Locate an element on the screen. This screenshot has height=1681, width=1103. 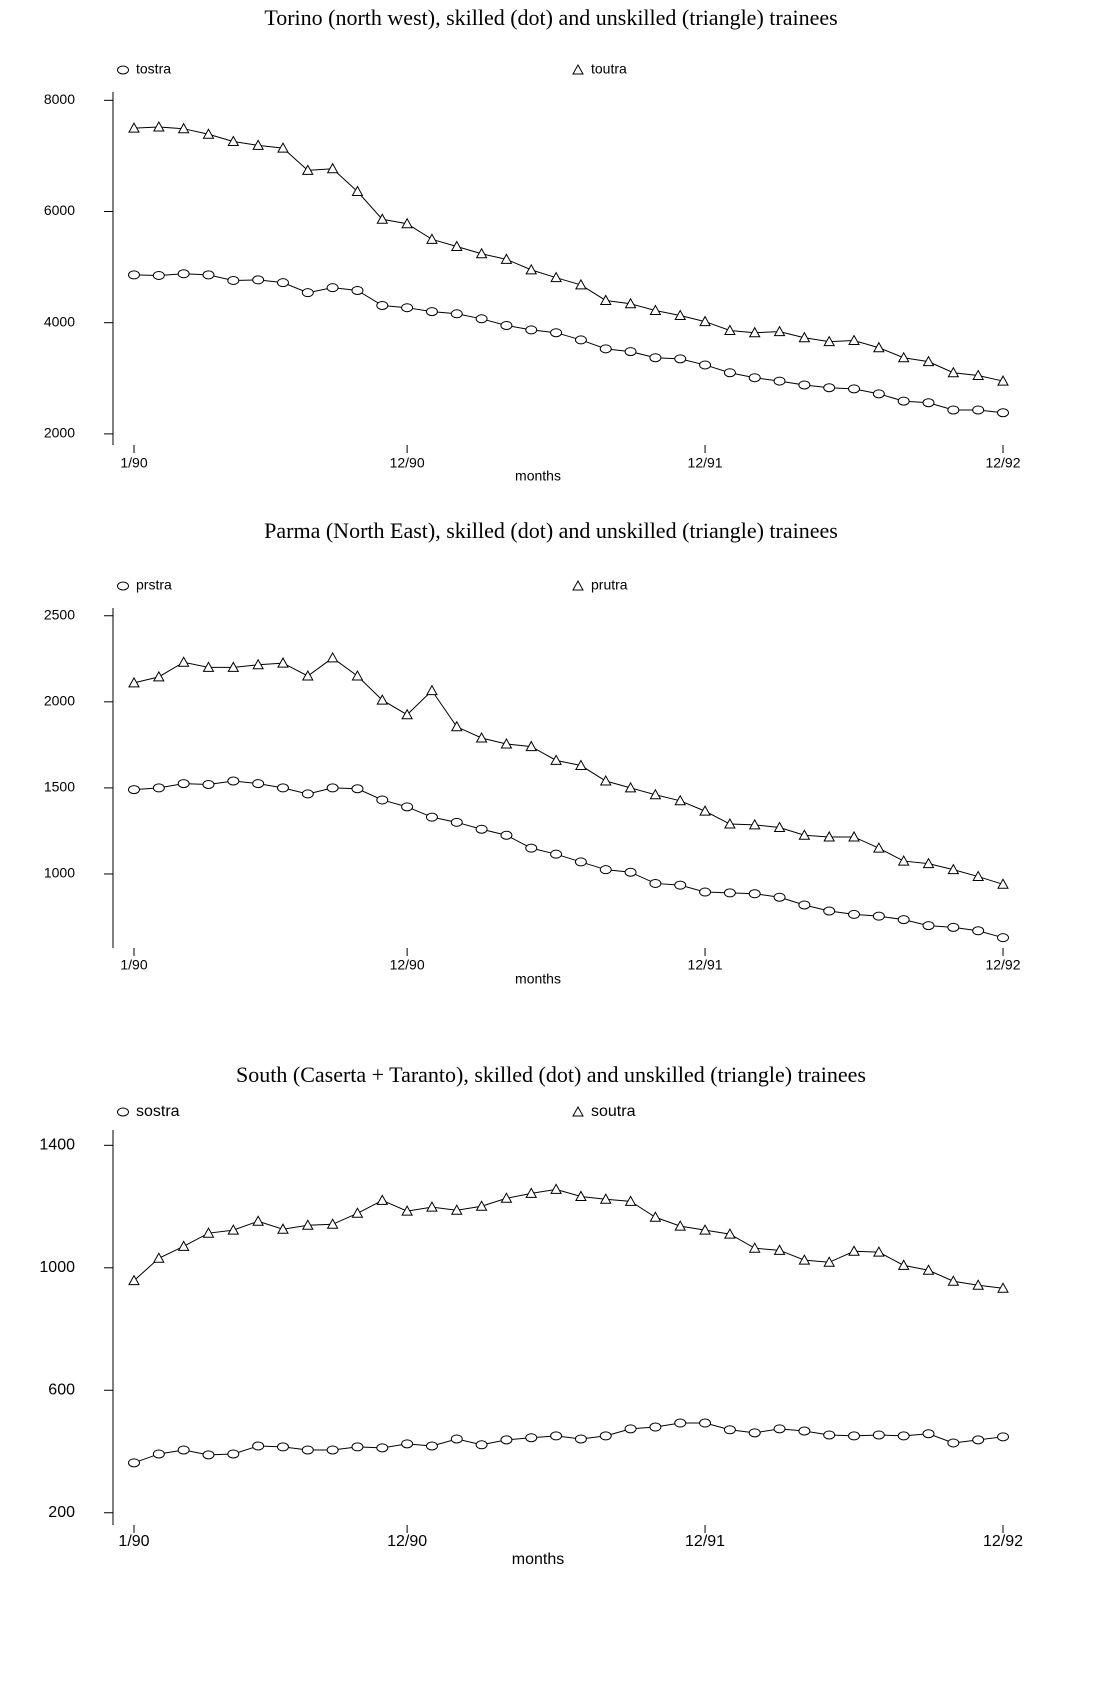
x-tick-label: 12/90 is located at coordinates (407, 463).